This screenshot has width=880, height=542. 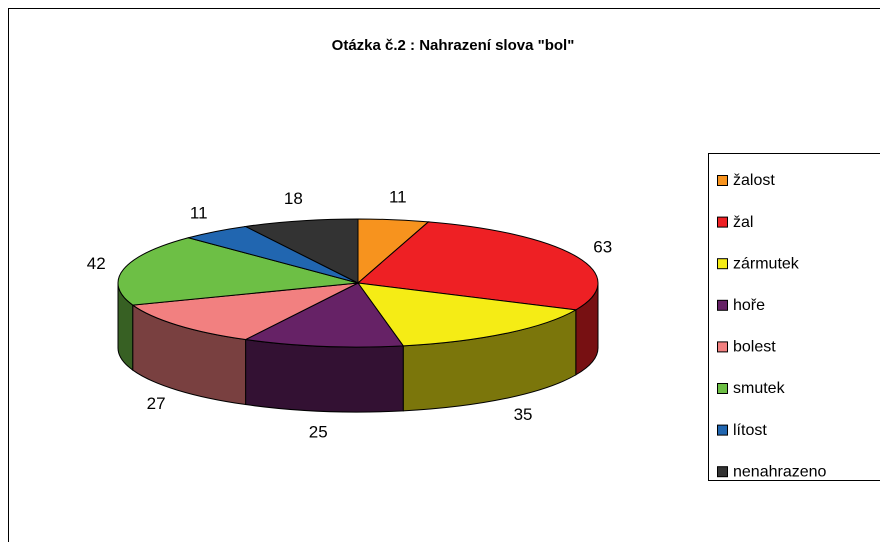 I want to click on legend-label: nenahrazeno, so click(x=780, y=471).